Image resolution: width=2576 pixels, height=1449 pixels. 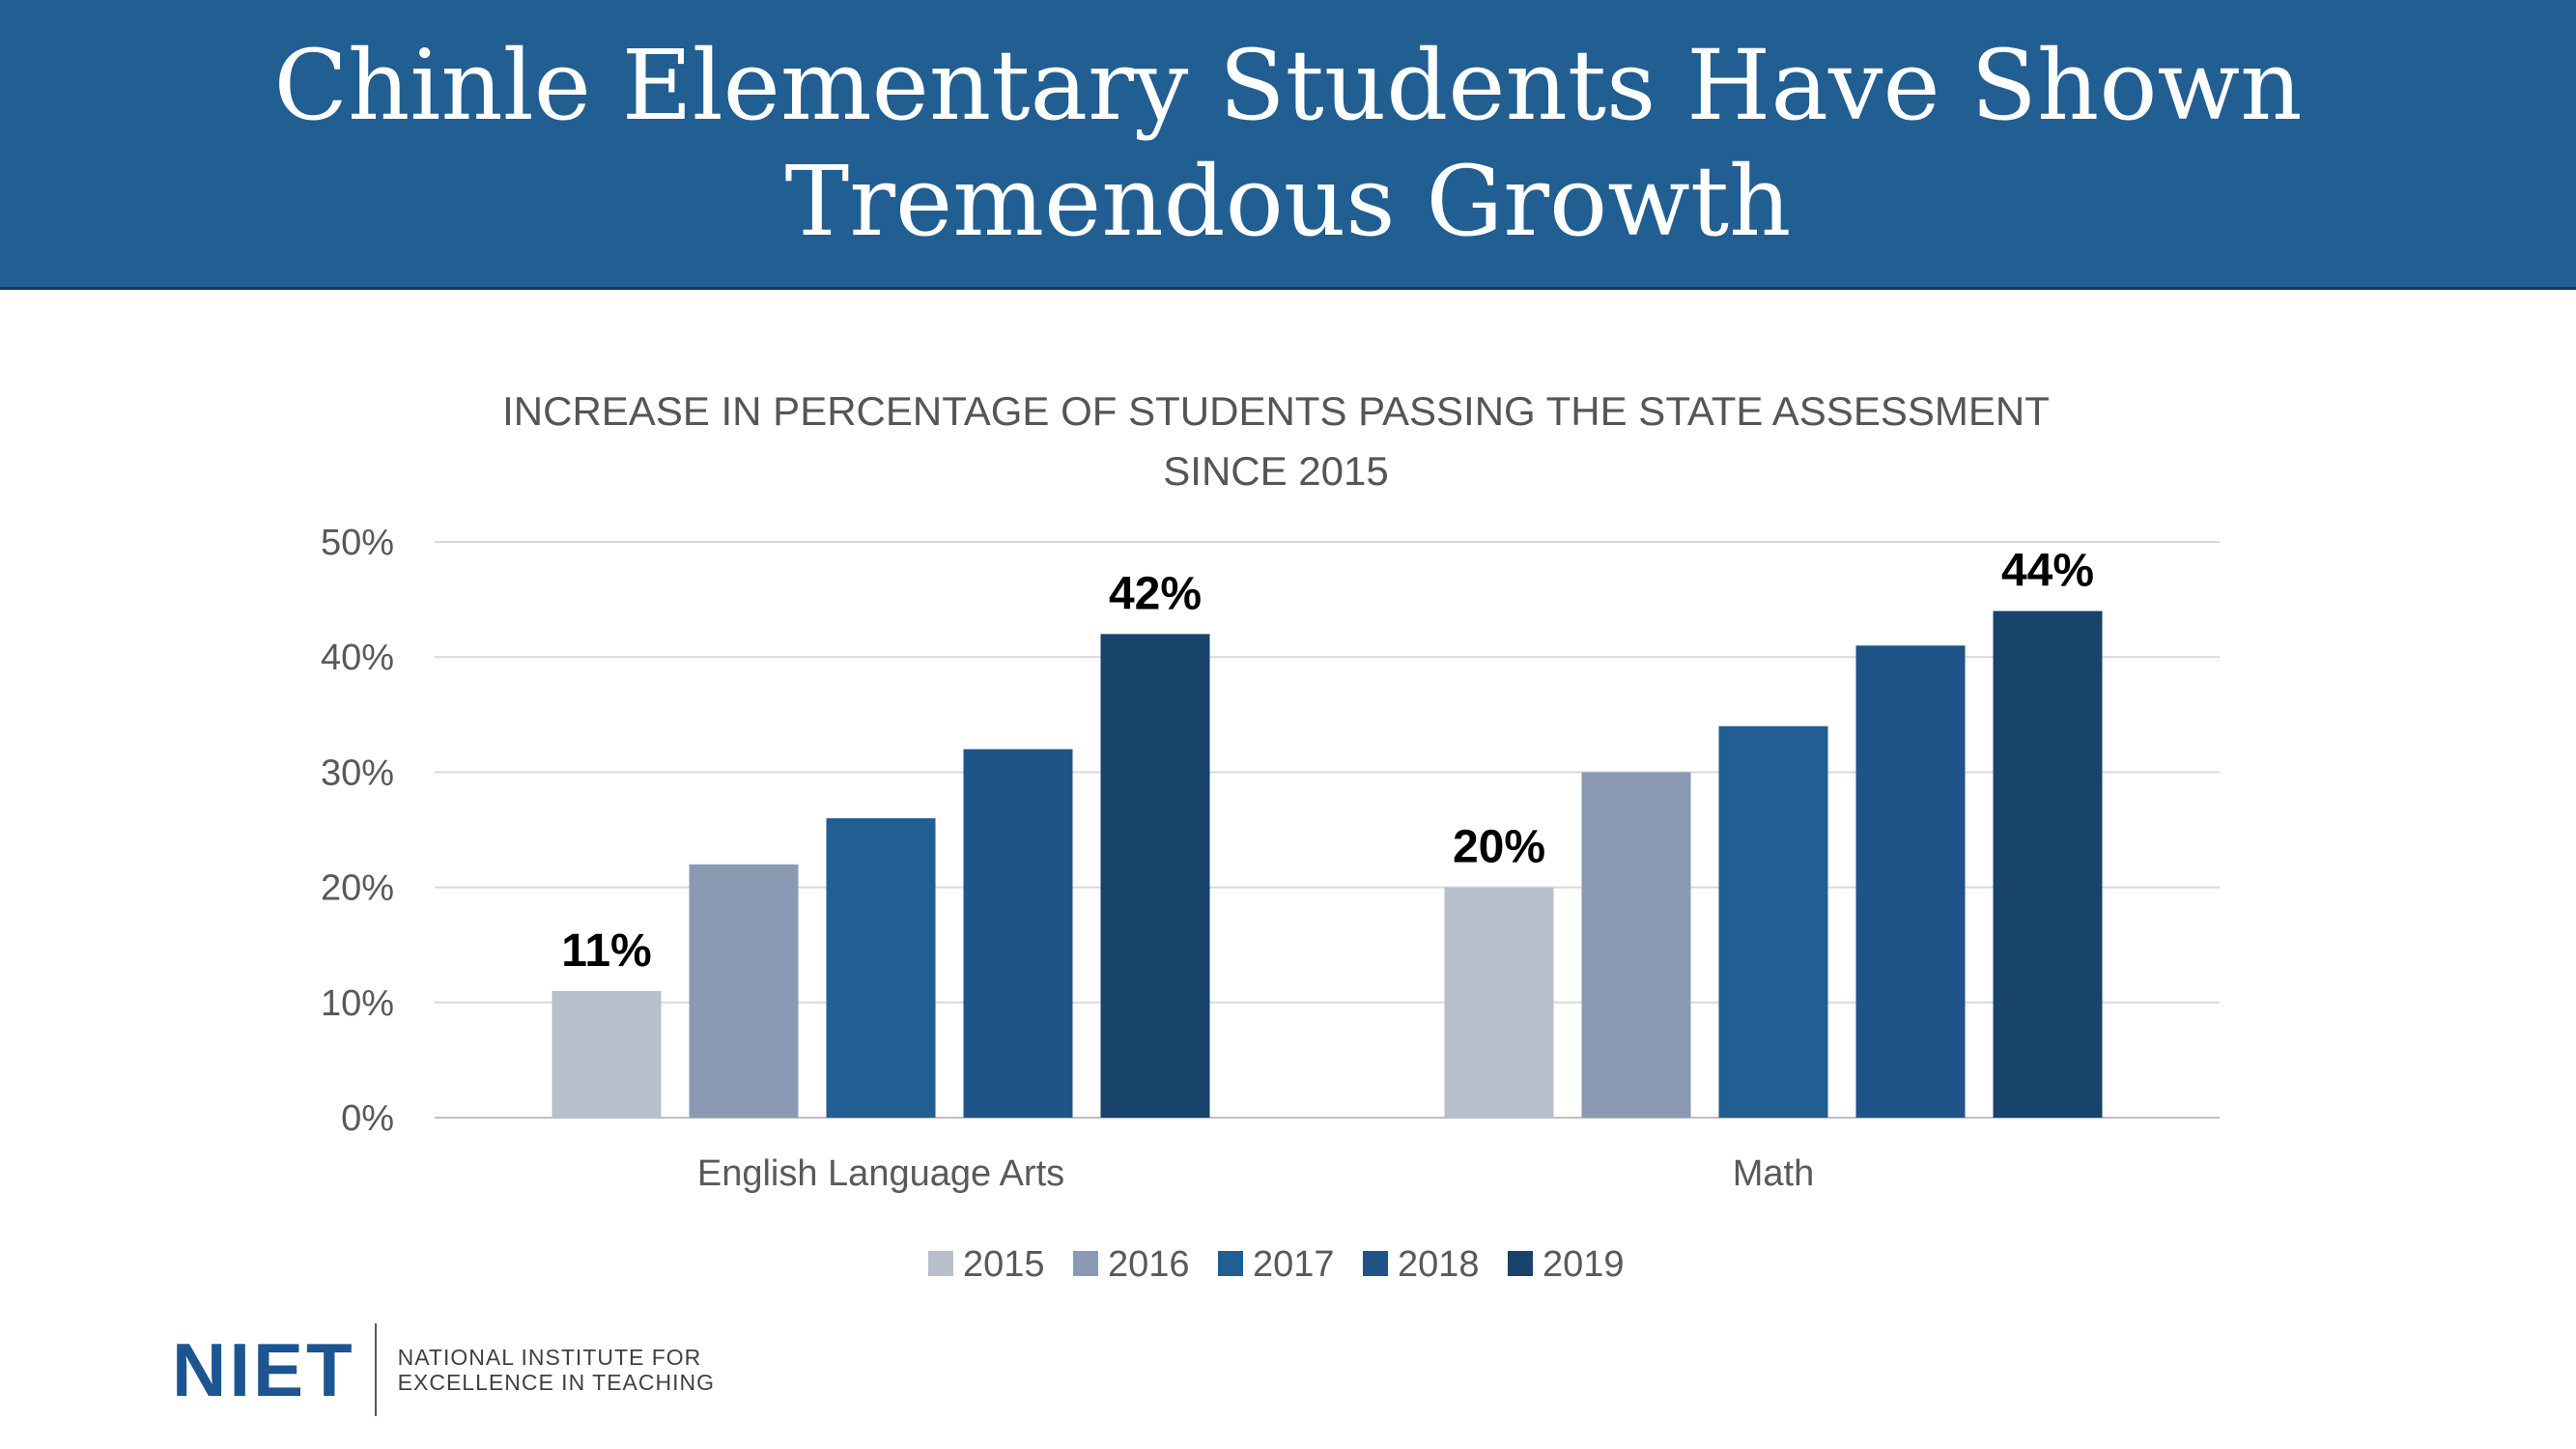 What do you see at coordinates (357, 543) in the screenshot?
I see `y-tick-label: 50%` at bounding box center [357, 543].